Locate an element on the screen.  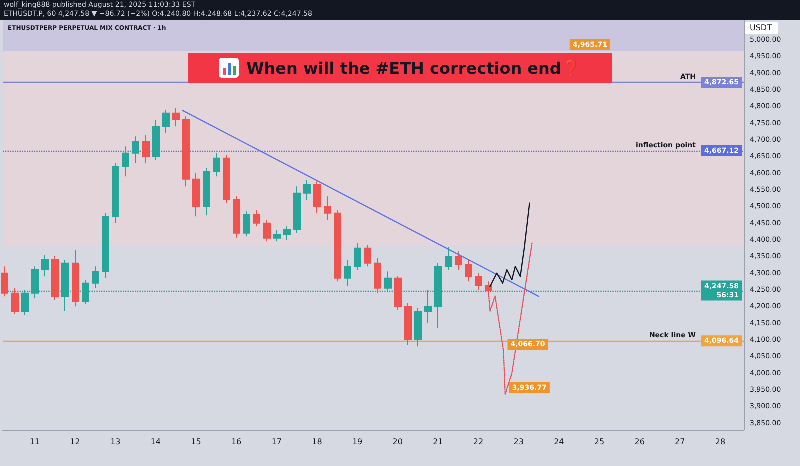
x-tick-label: 20 is located at coordinates (397, 442).